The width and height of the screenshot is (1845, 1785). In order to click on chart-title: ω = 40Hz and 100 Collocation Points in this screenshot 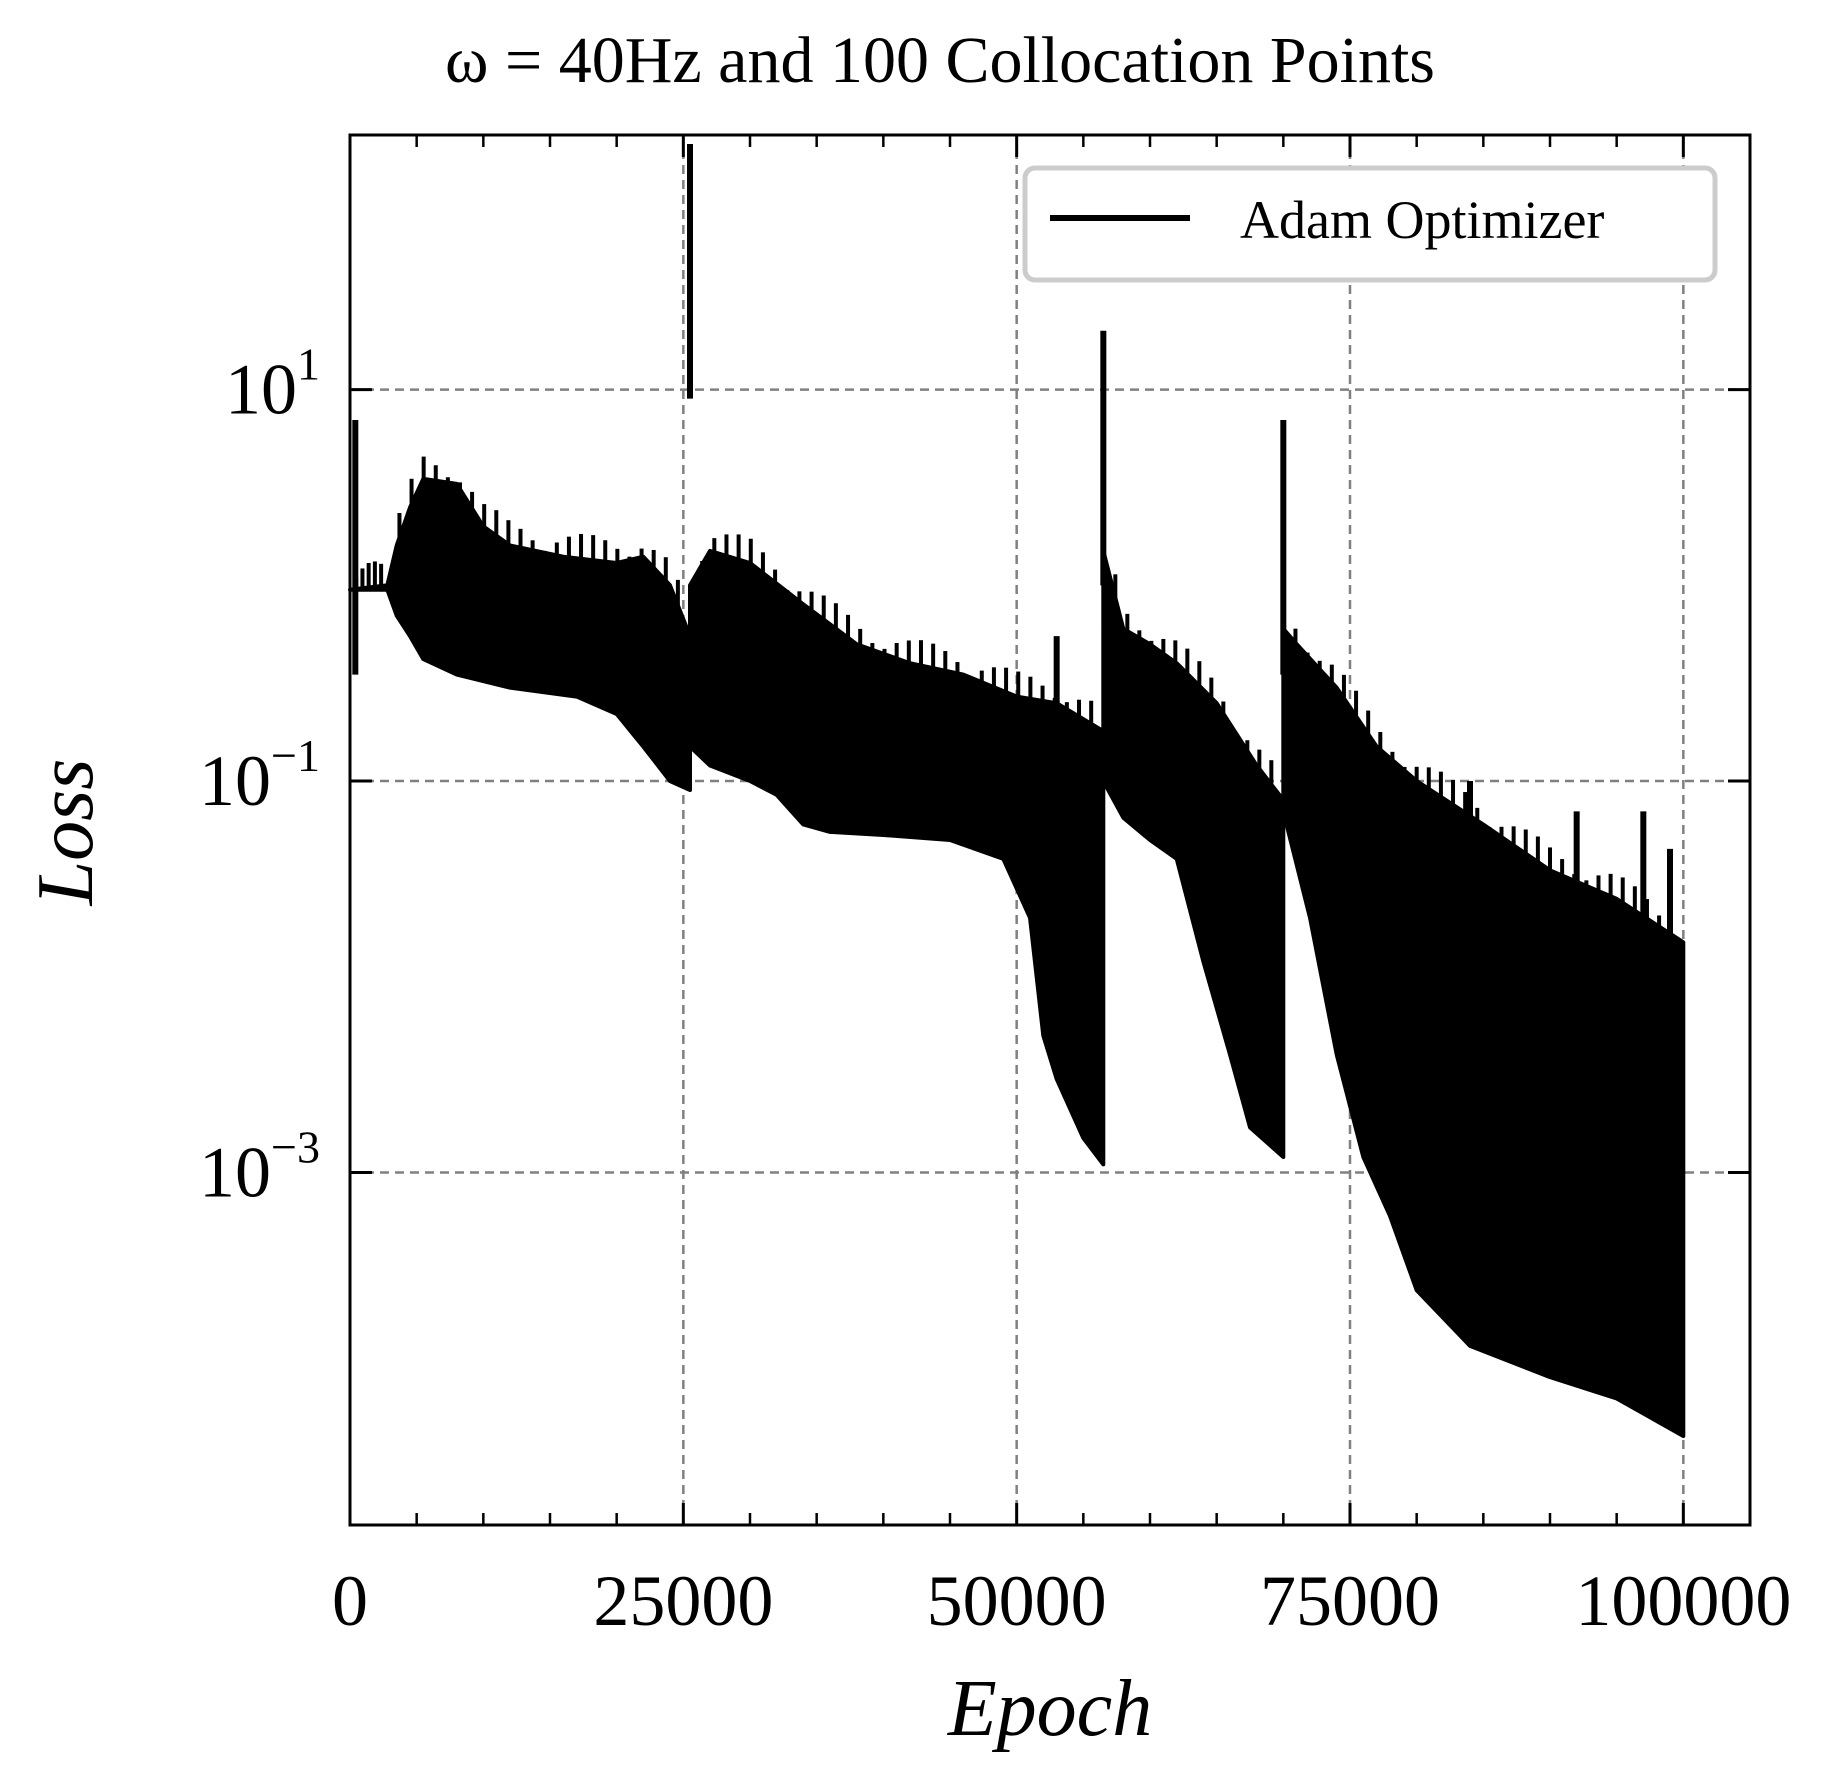, I will do `click(940, 60)`.